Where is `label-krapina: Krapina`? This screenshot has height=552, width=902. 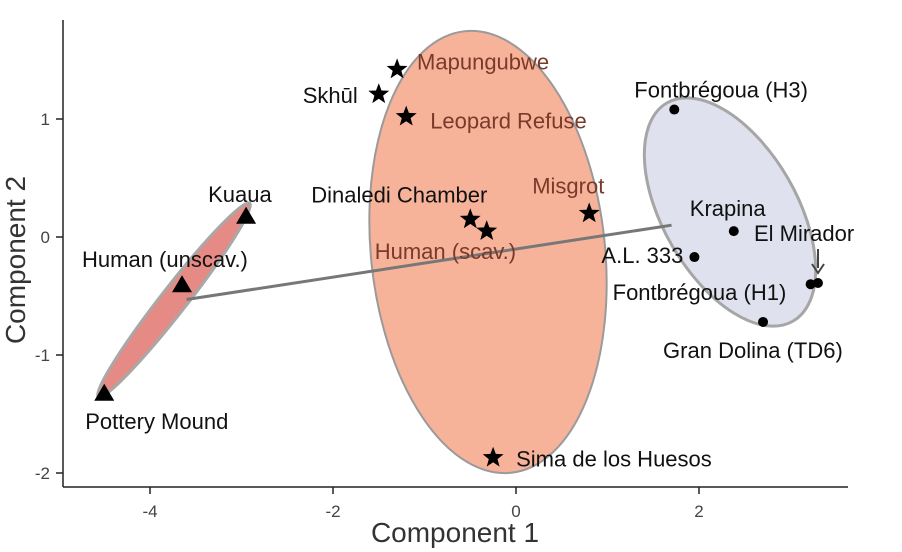
label-krapina: Krapina is located at coordinates (728, 208).